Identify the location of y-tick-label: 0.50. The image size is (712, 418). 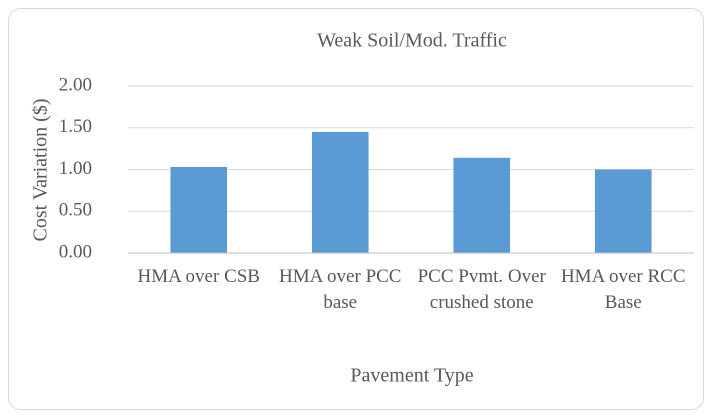
(75, 210).